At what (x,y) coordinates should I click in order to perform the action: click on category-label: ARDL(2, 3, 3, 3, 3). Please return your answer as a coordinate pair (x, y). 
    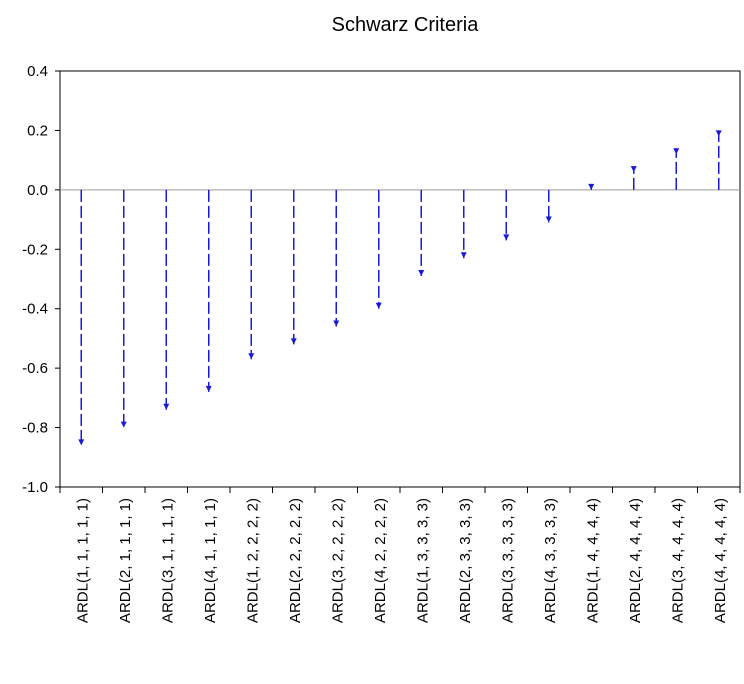
    Looking at the image, I should click on (465, 560).